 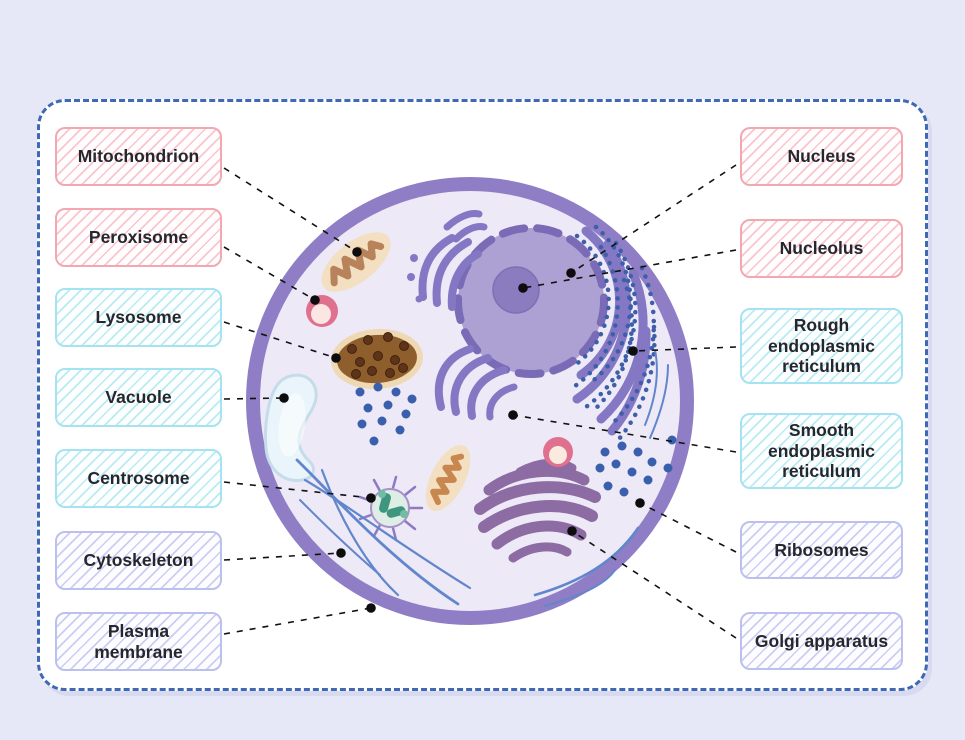 What do you see at coordinates (138, 156) in the screenshot?
I see `label-mitochondrion: Mitochondrion` at bounding box center [138, 156].